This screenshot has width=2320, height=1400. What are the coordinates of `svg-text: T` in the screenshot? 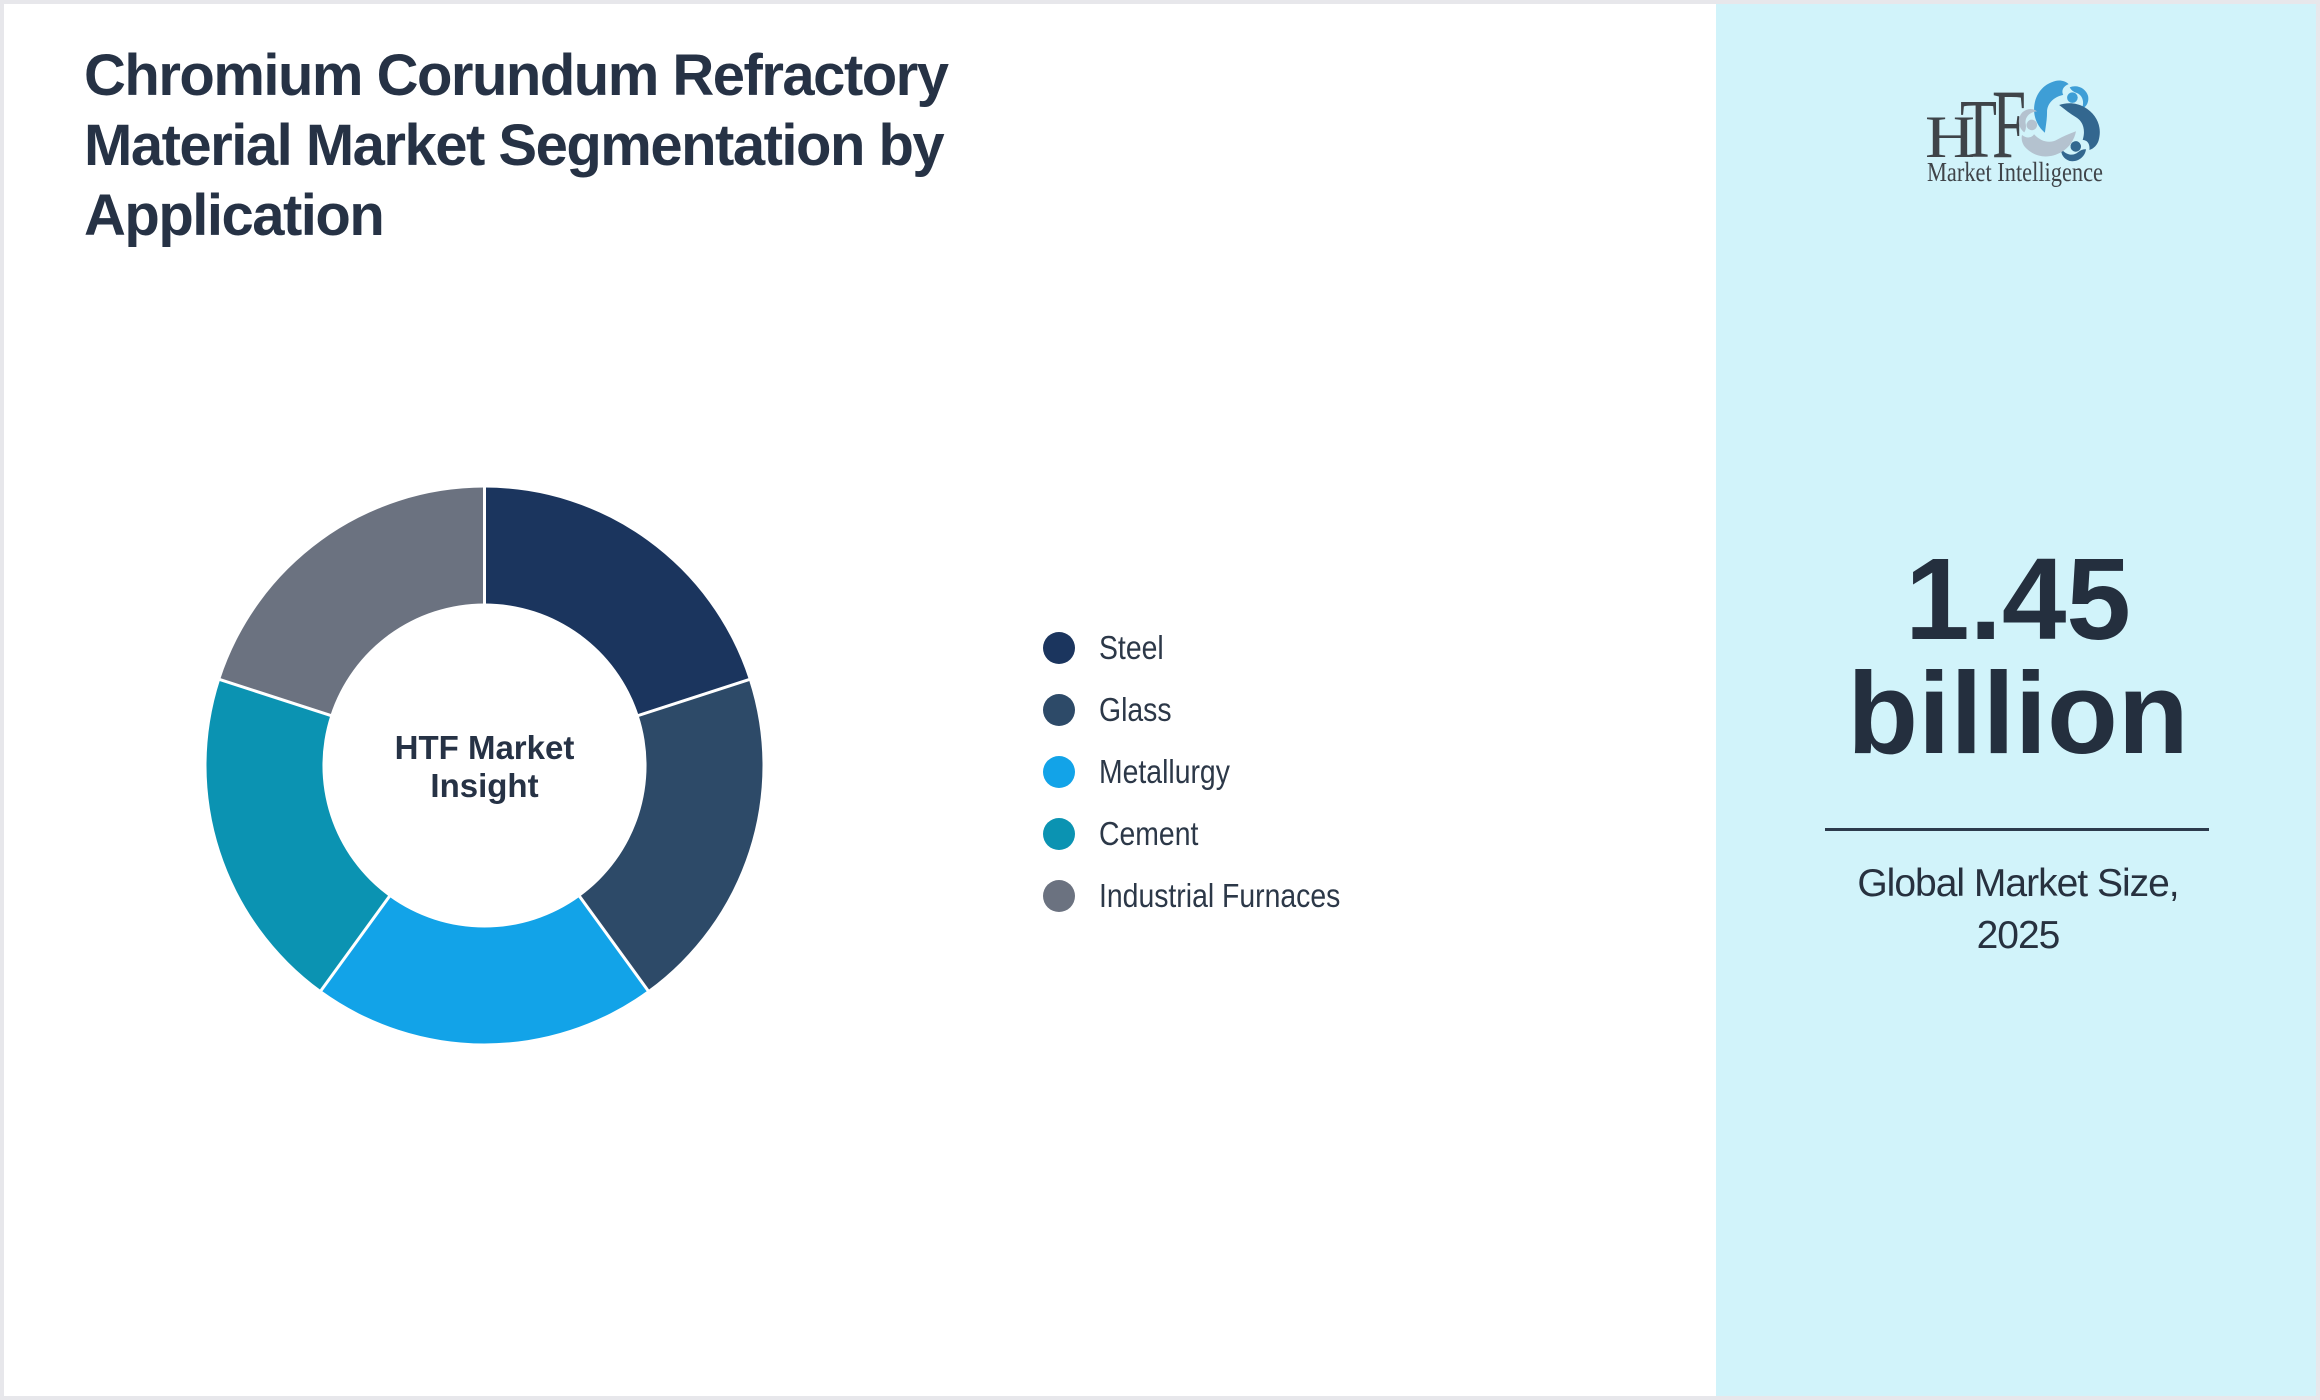 It's located at (1978, 129).